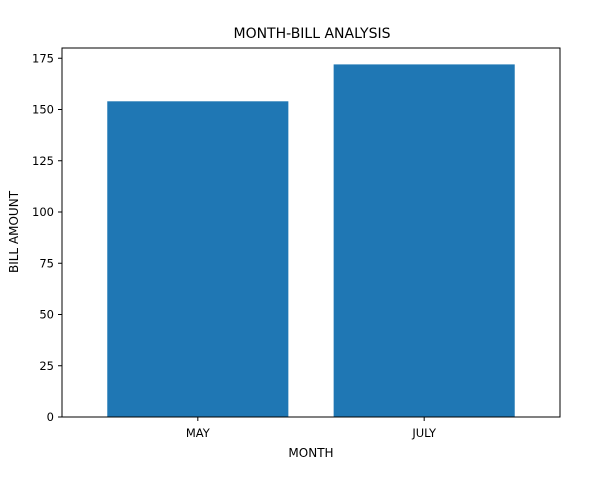 This screenshot has width=597, height=495. I want to click on chart-title: MONTH-BILL ANALYSIS, so click(311, 34).